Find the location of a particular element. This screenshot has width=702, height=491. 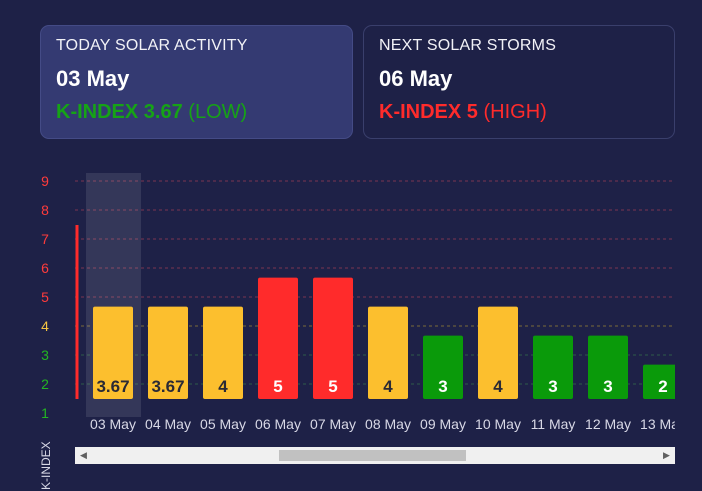

x-tick-label: 13 May is located at coordinates (663, 424).